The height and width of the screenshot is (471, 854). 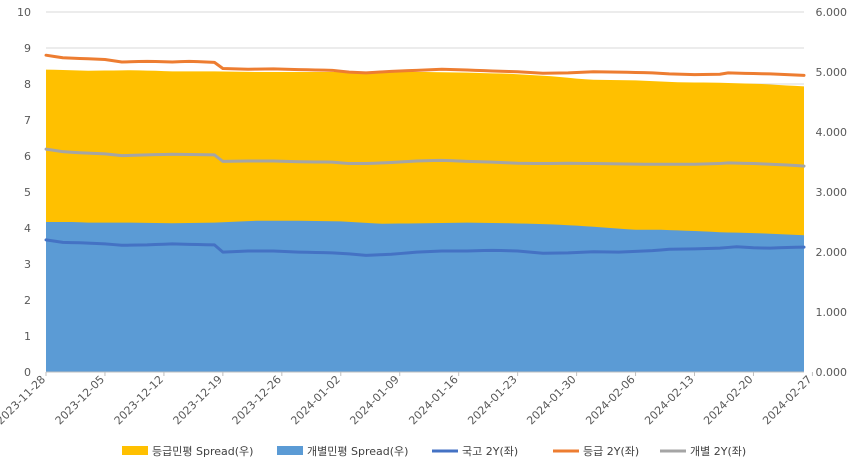 I want to click on x-tick-label: 2023-11-28, so click(x=24, y=400).